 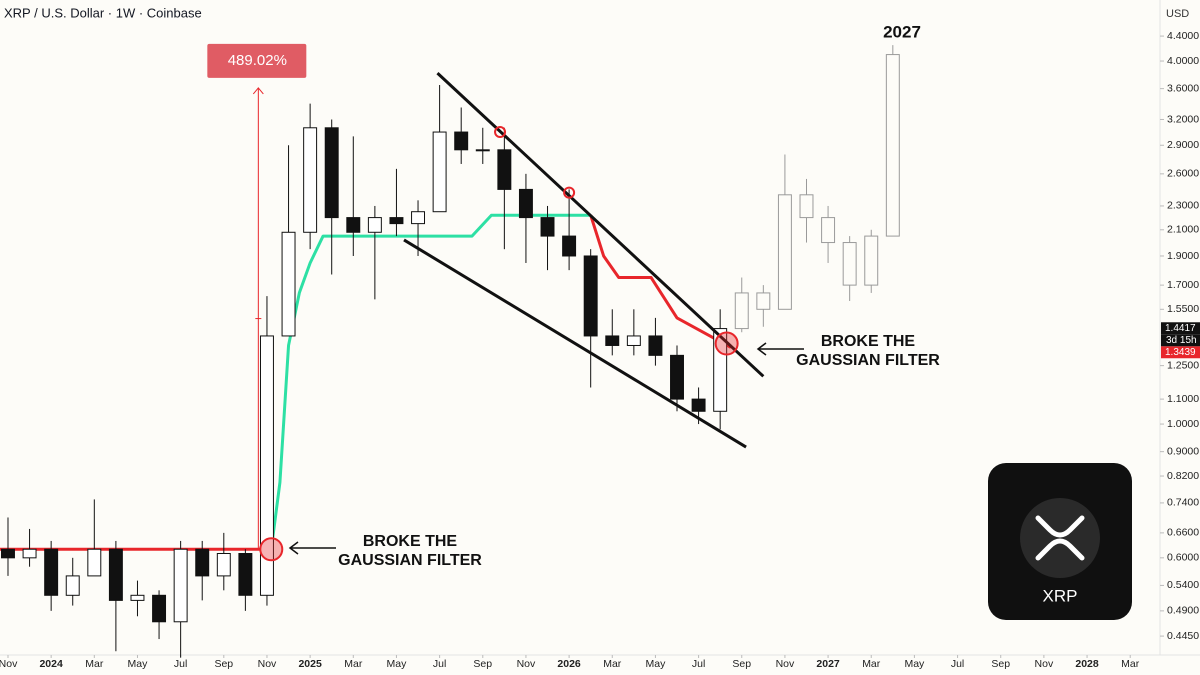 I want to click on x-tick-label: 2027, so click(x=828, y=664).